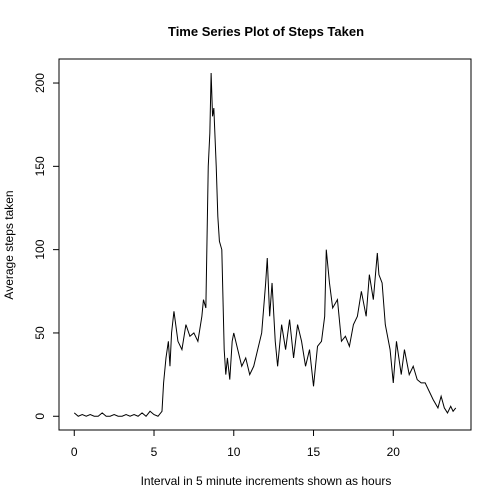  What do you see at coordinates (40, 333) in the screenshot?
I see `y-tick-label: 50` at bounding box center [40, 333].